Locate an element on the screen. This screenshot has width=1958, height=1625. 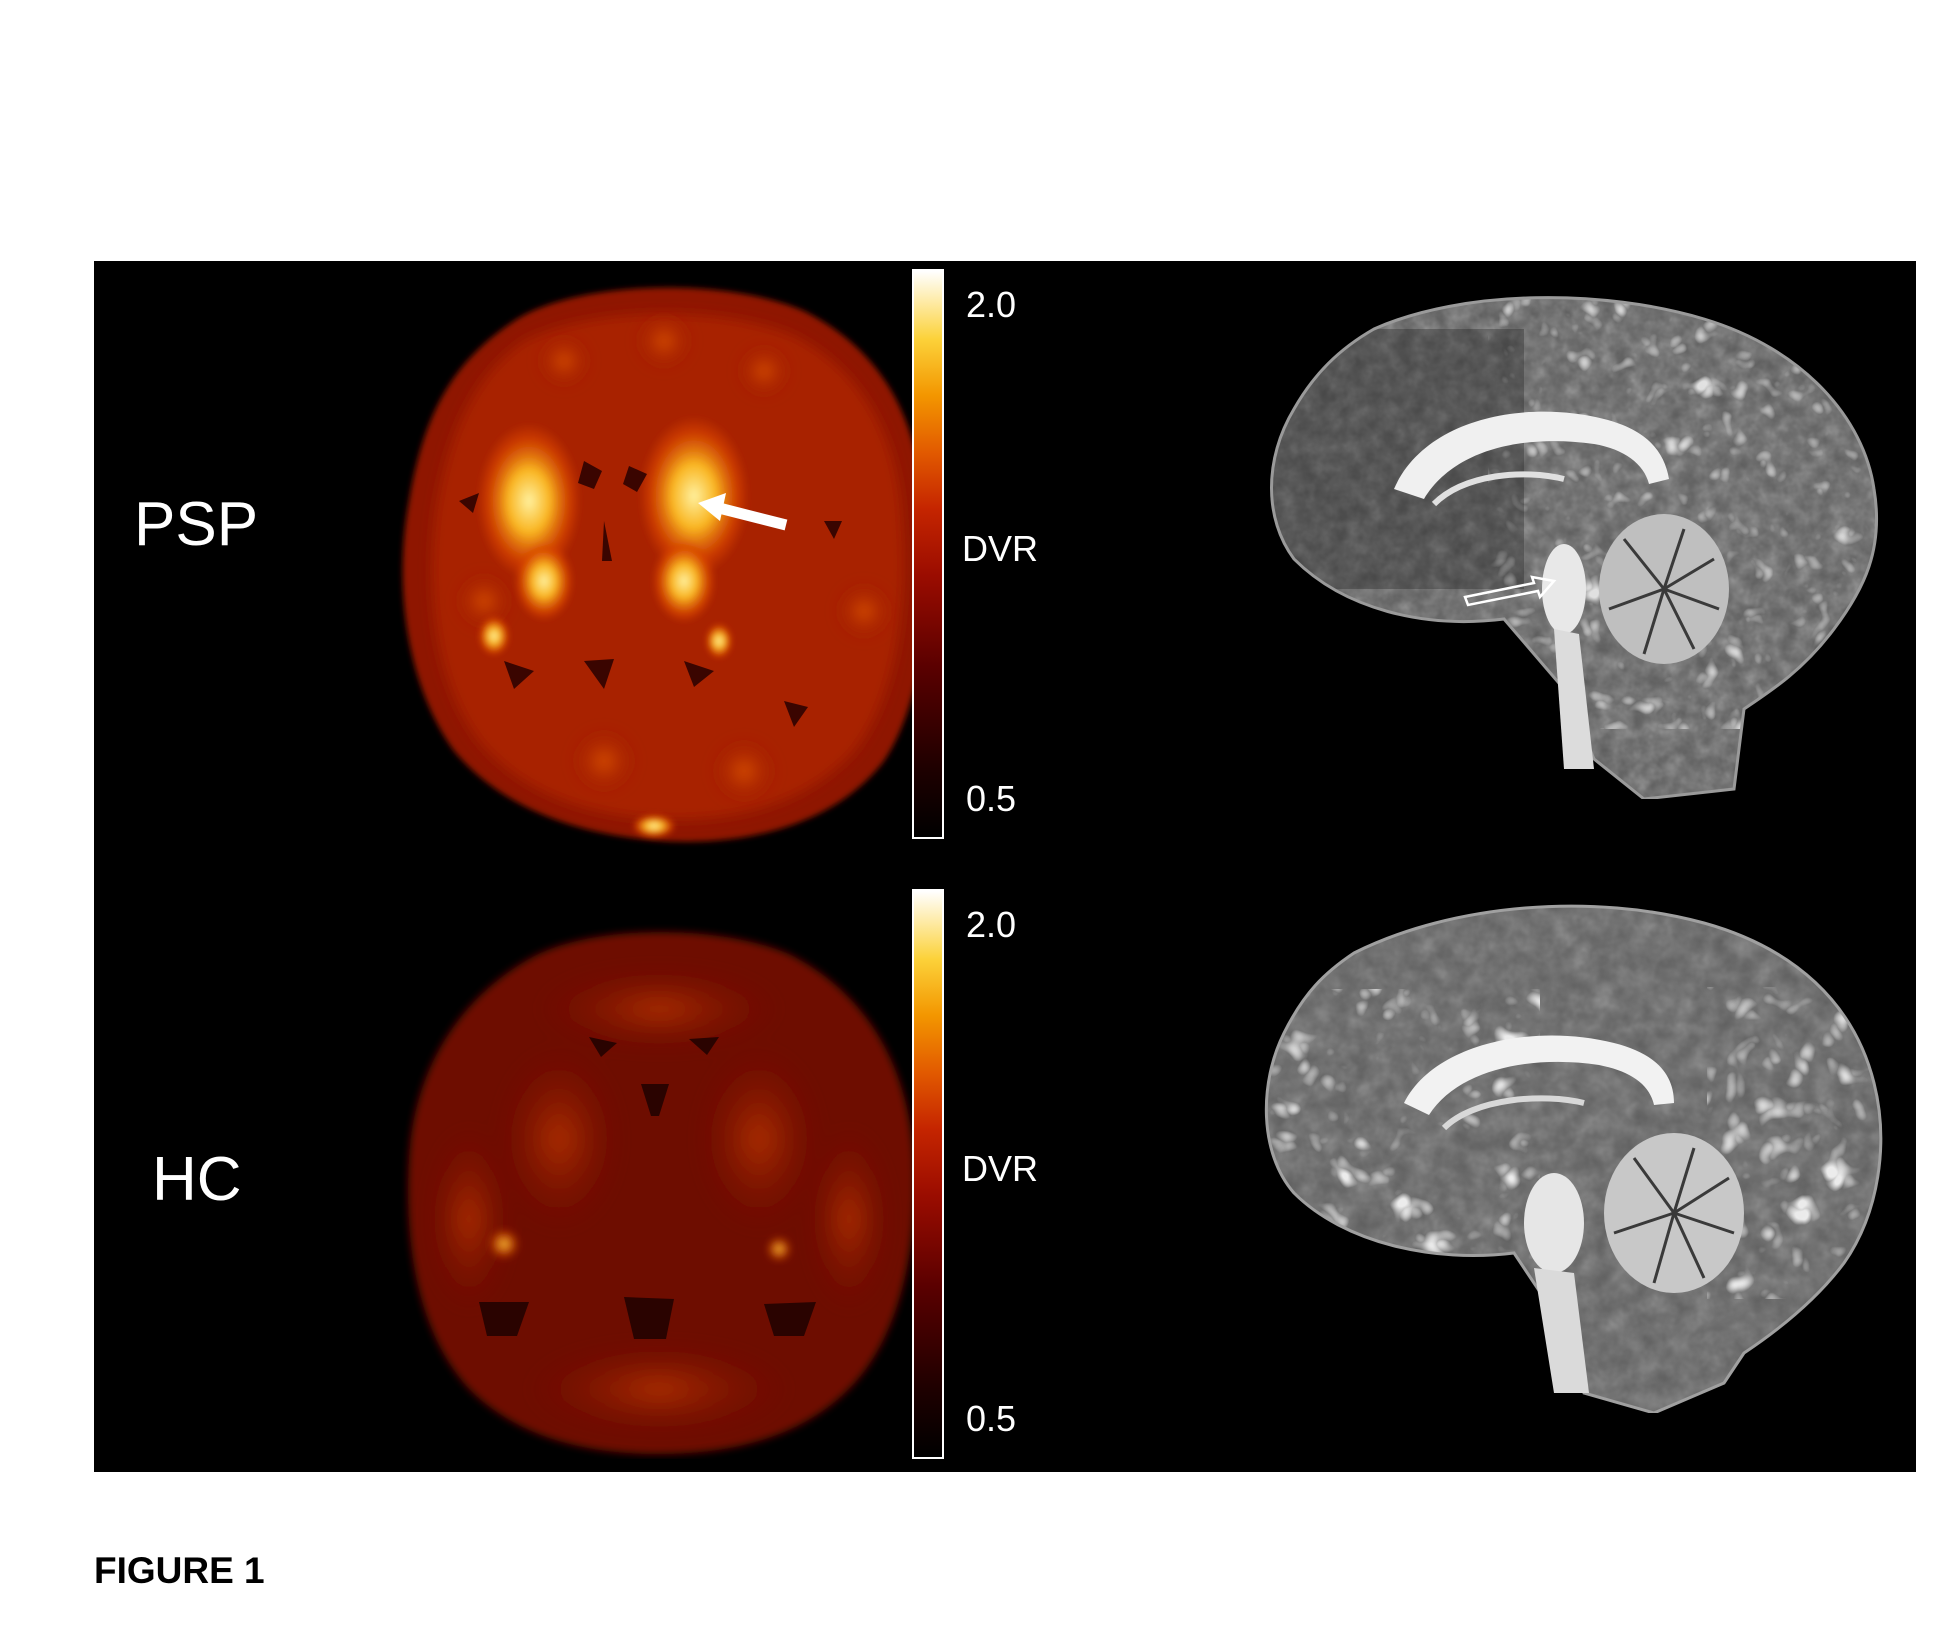
row-label-hc: HC is located at coordinates (197, 1179).